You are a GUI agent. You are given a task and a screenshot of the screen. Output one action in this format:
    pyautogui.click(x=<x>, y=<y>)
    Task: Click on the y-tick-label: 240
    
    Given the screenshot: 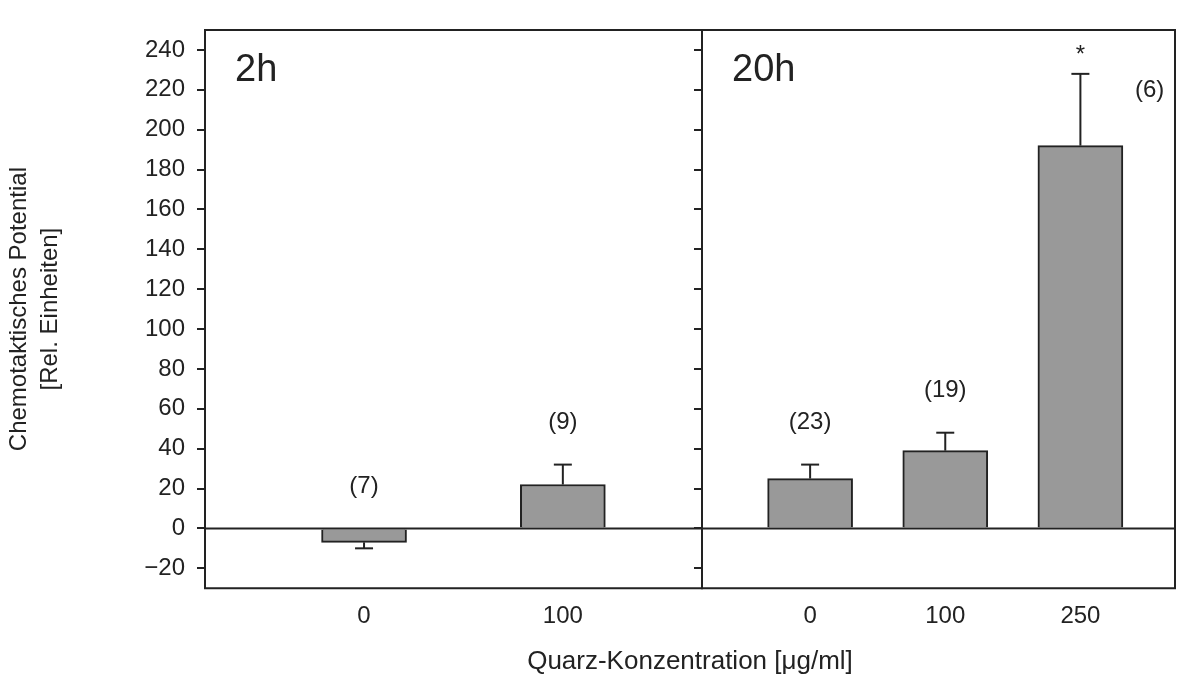 What is the action you would take?
    pyautogui.click(x=164, y=48)
    